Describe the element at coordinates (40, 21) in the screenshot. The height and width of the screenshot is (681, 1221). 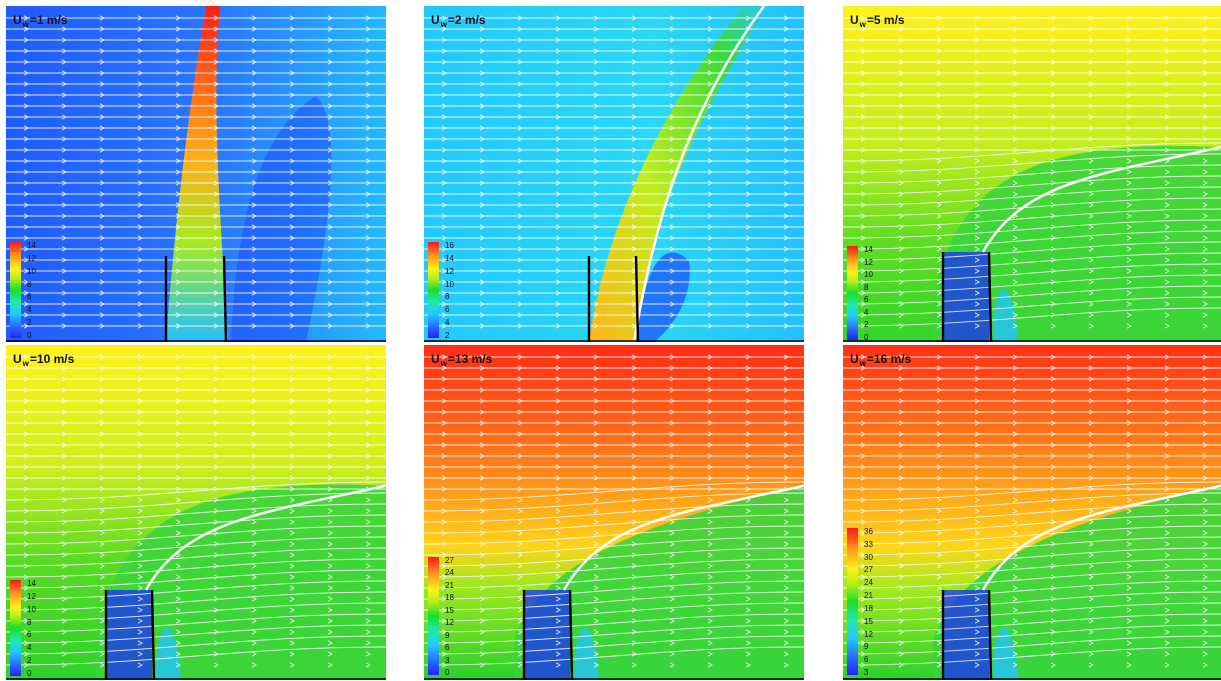
I see `panel-title: Uw=1 m/s` at that location.